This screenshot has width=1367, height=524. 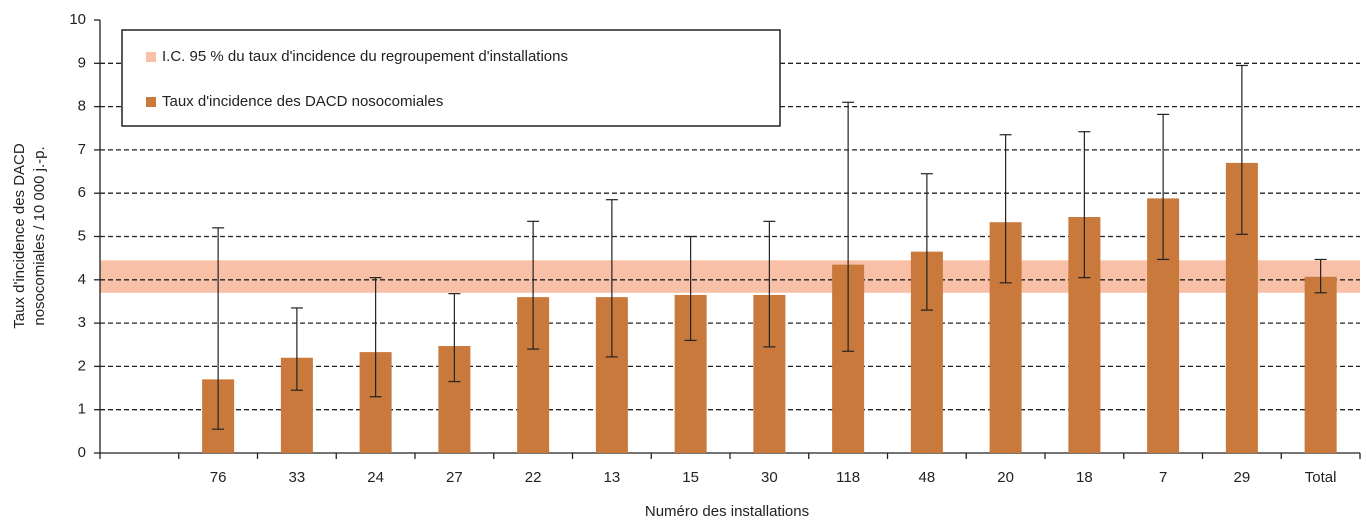 What do you see at coordinates (1005, 477) in the screenshot?
I see `x-tick-label: 20` at bounding box center [1005, 477].